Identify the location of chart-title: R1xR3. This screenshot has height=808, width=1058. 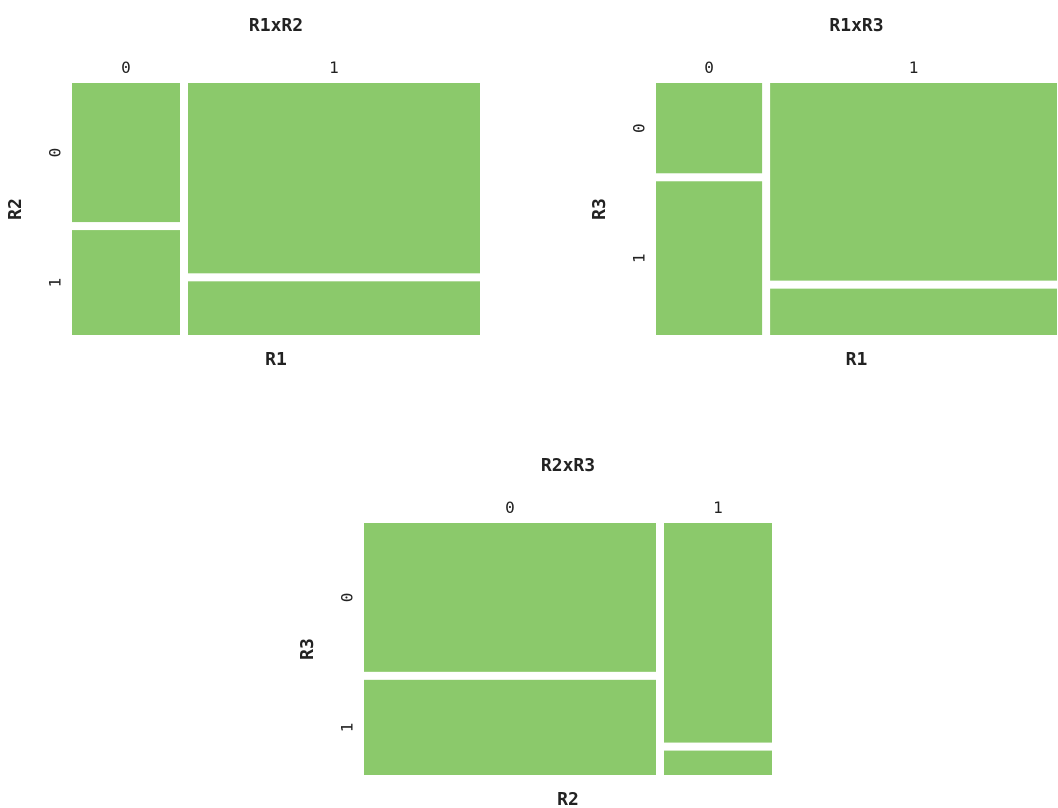
(856, 25).